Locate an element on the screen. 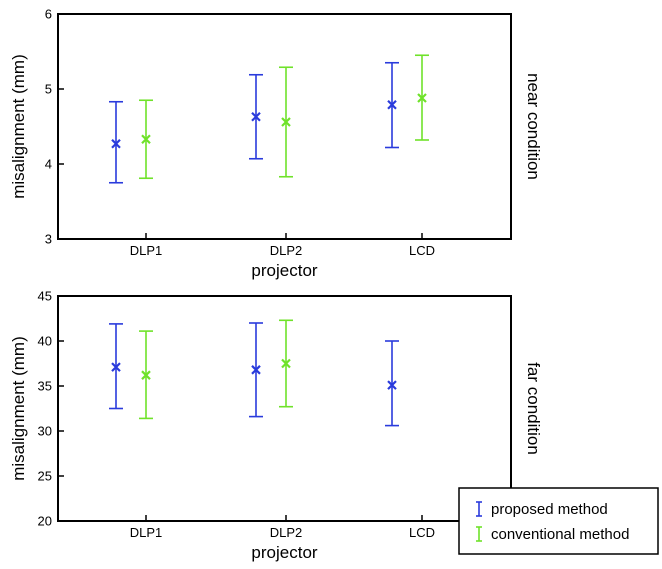 The width and height of the screenshot is (662, 569). y-tick-label: 45 is located at coordinates (45, 296).